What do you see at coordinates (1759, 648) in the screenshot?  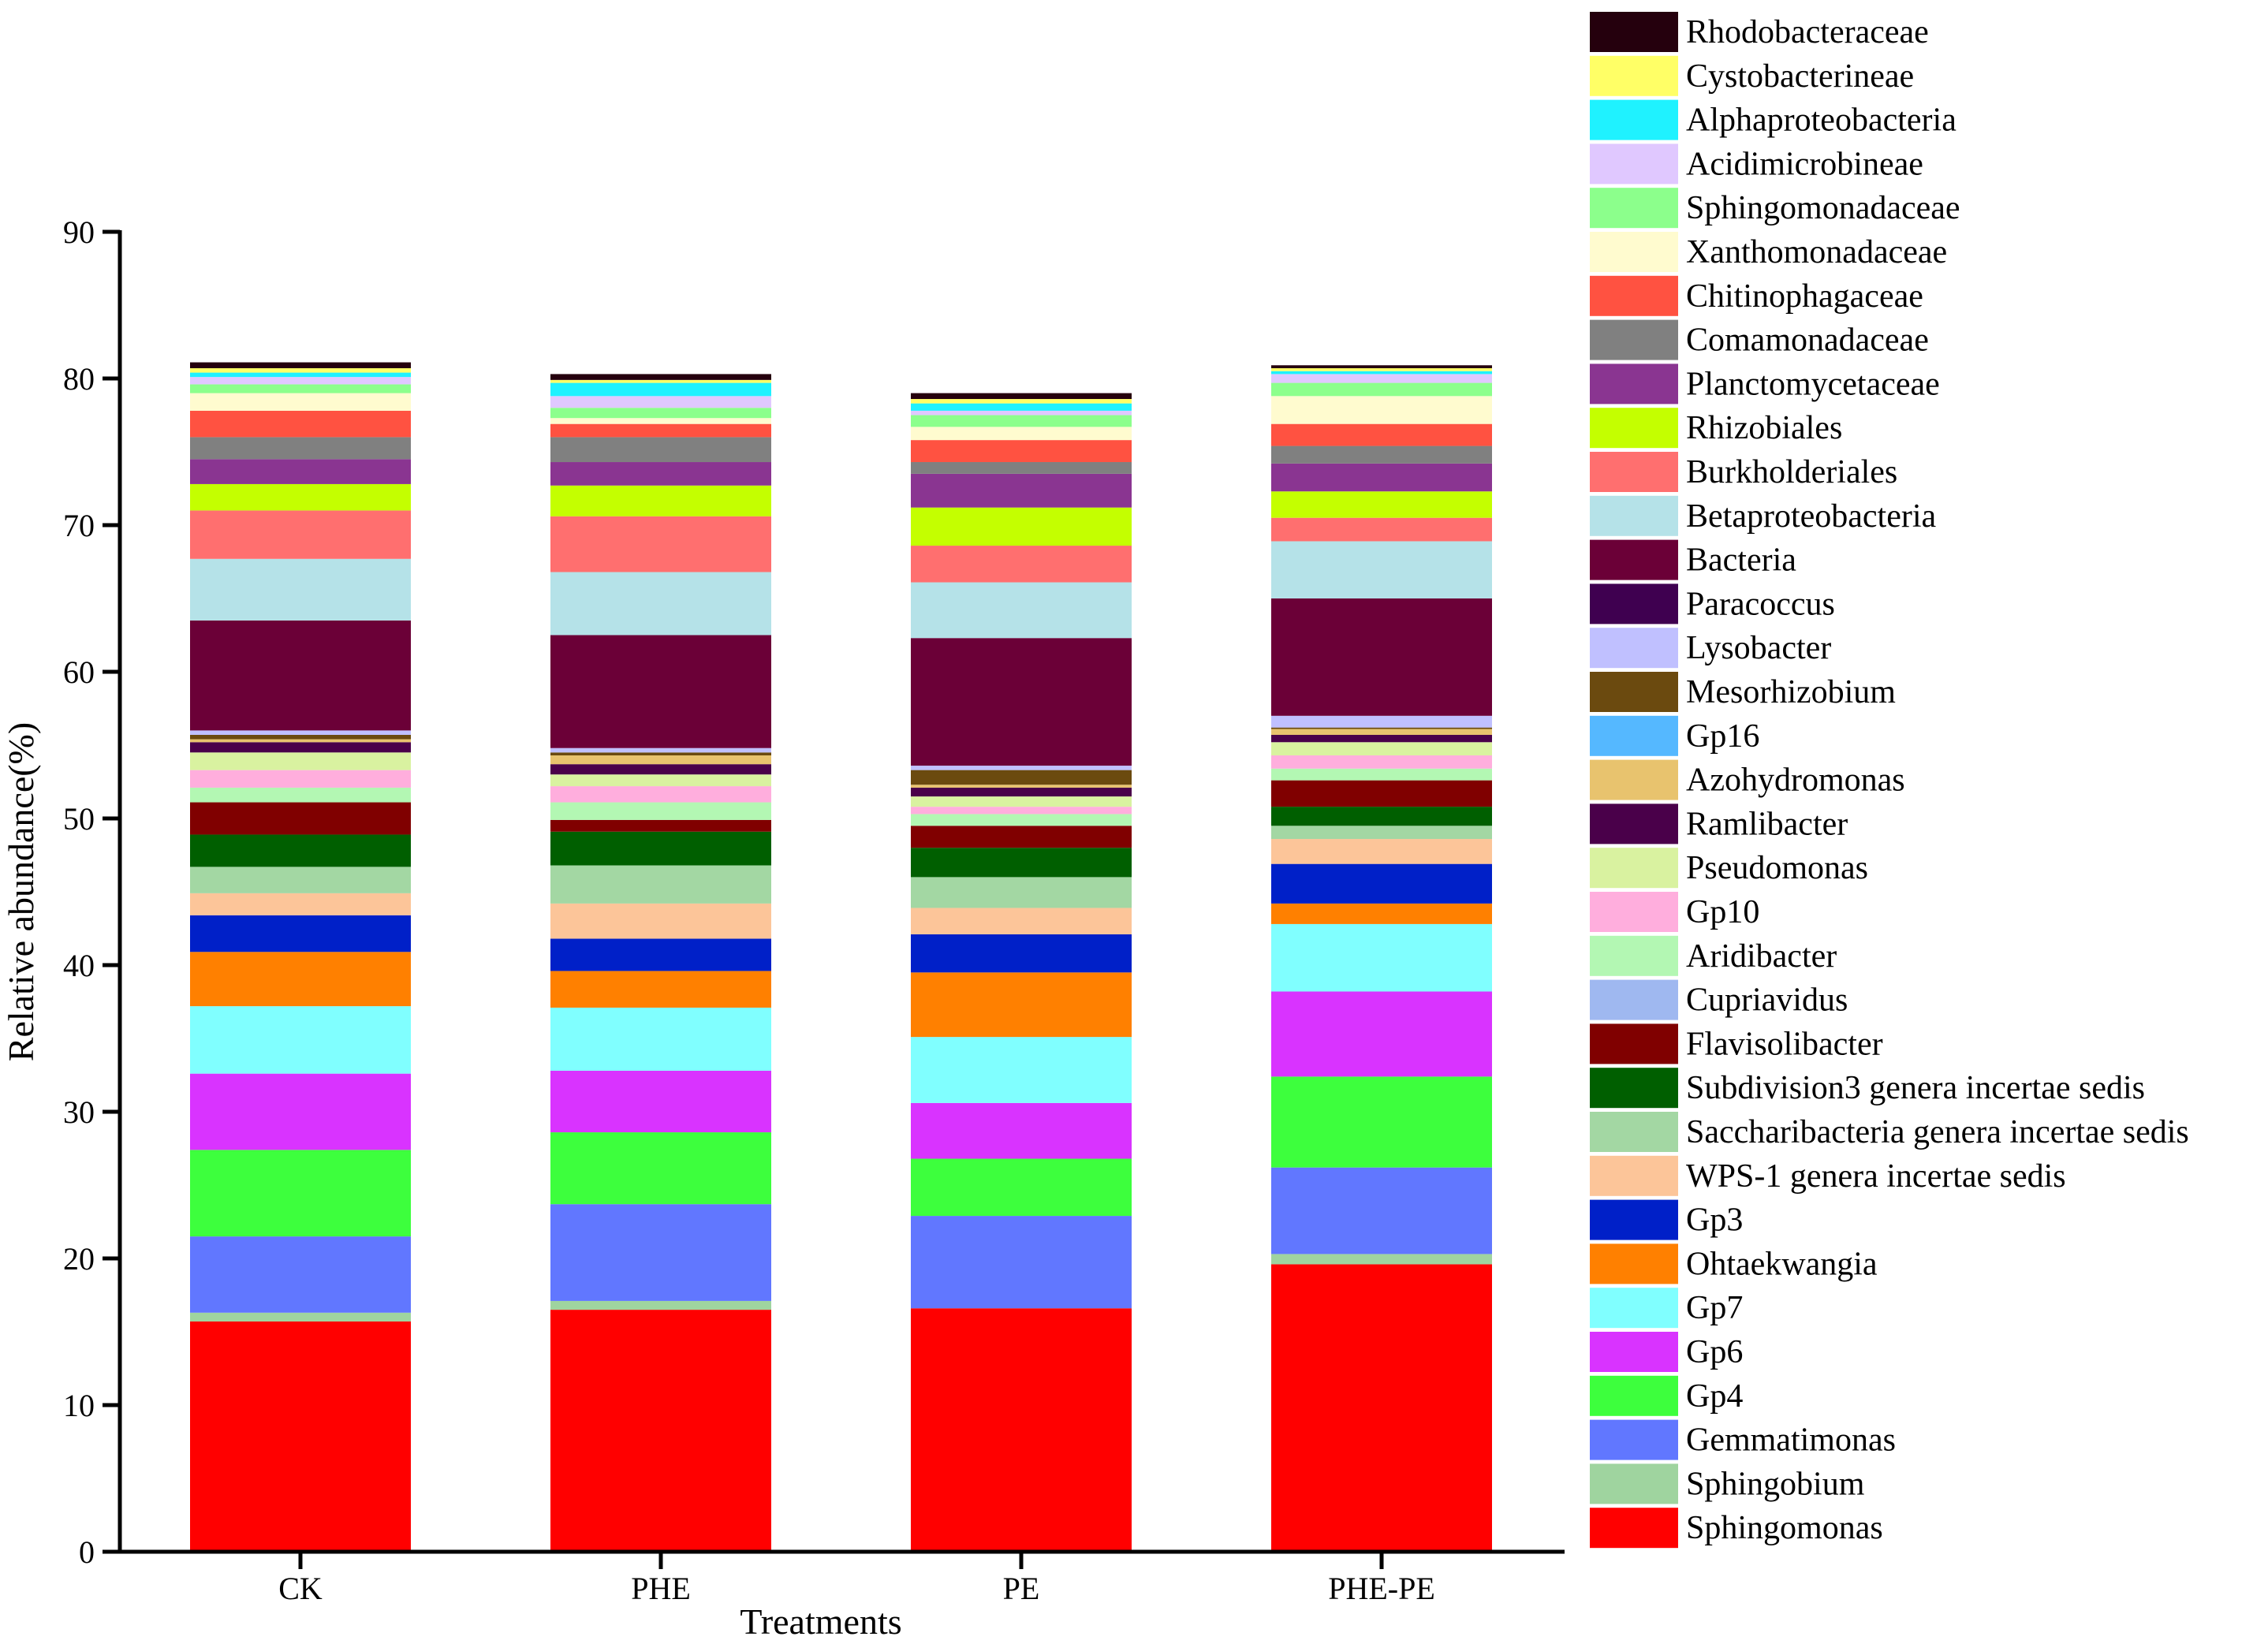 I see `legend-label: Lysobacter` at bounding box center [1759, 648].